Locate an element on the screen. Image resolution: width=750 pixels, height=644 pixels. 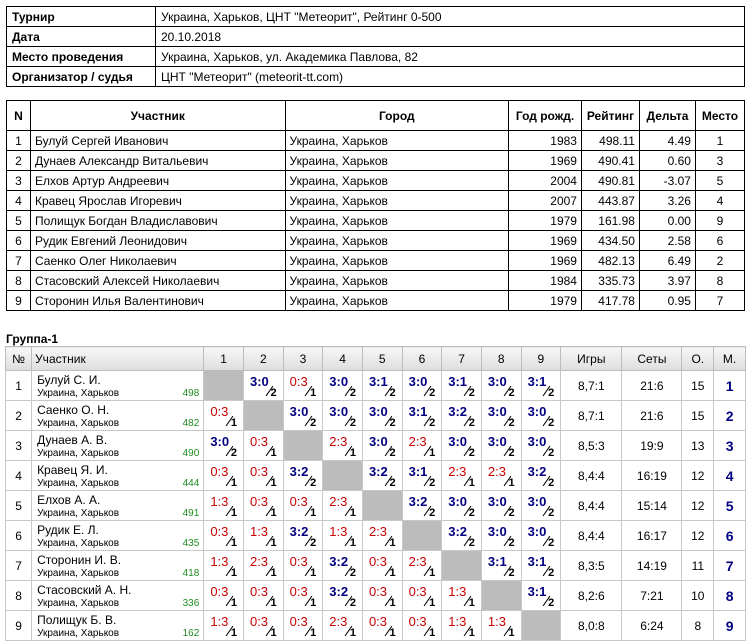
points-total: 10 is located at coordinates (698, 595).